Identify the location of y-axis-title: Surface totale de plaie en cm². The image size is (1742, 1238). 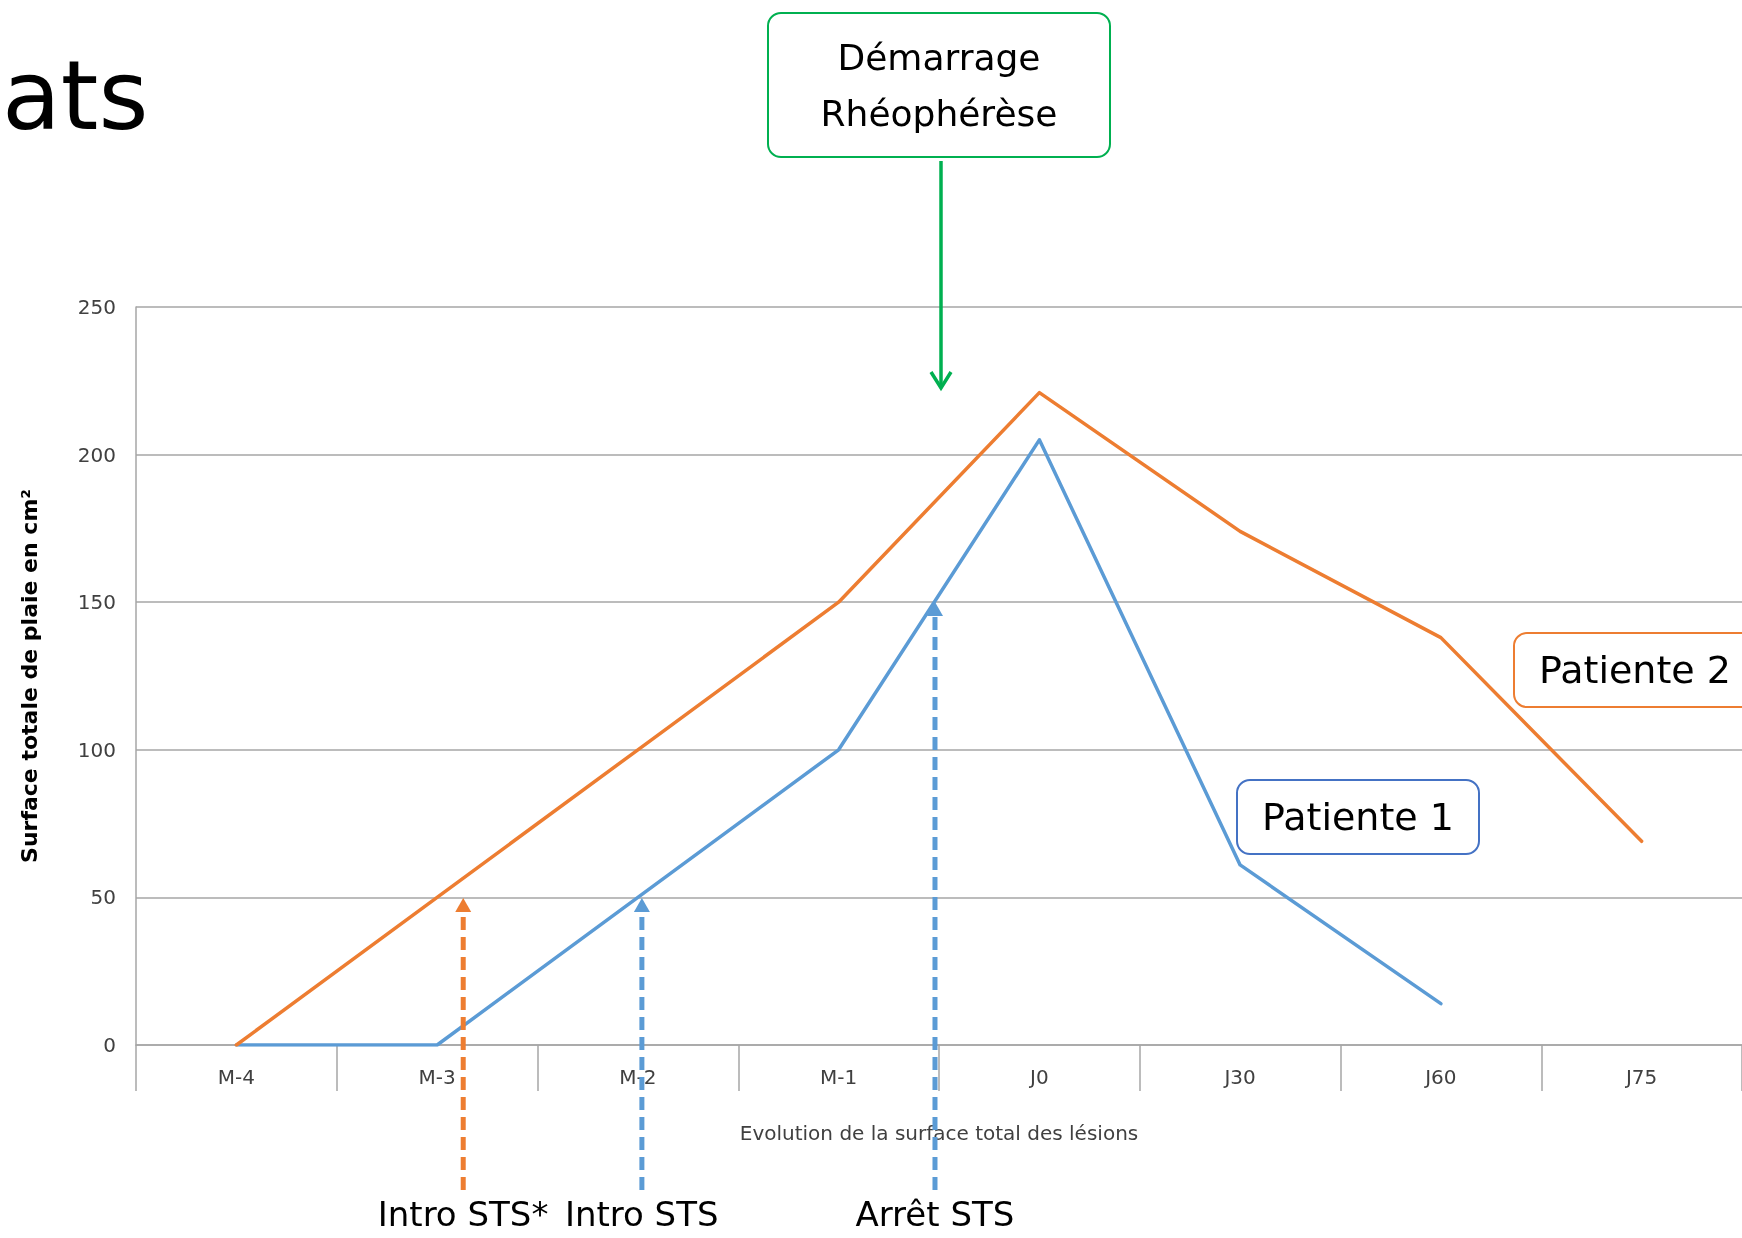
(29, 676).